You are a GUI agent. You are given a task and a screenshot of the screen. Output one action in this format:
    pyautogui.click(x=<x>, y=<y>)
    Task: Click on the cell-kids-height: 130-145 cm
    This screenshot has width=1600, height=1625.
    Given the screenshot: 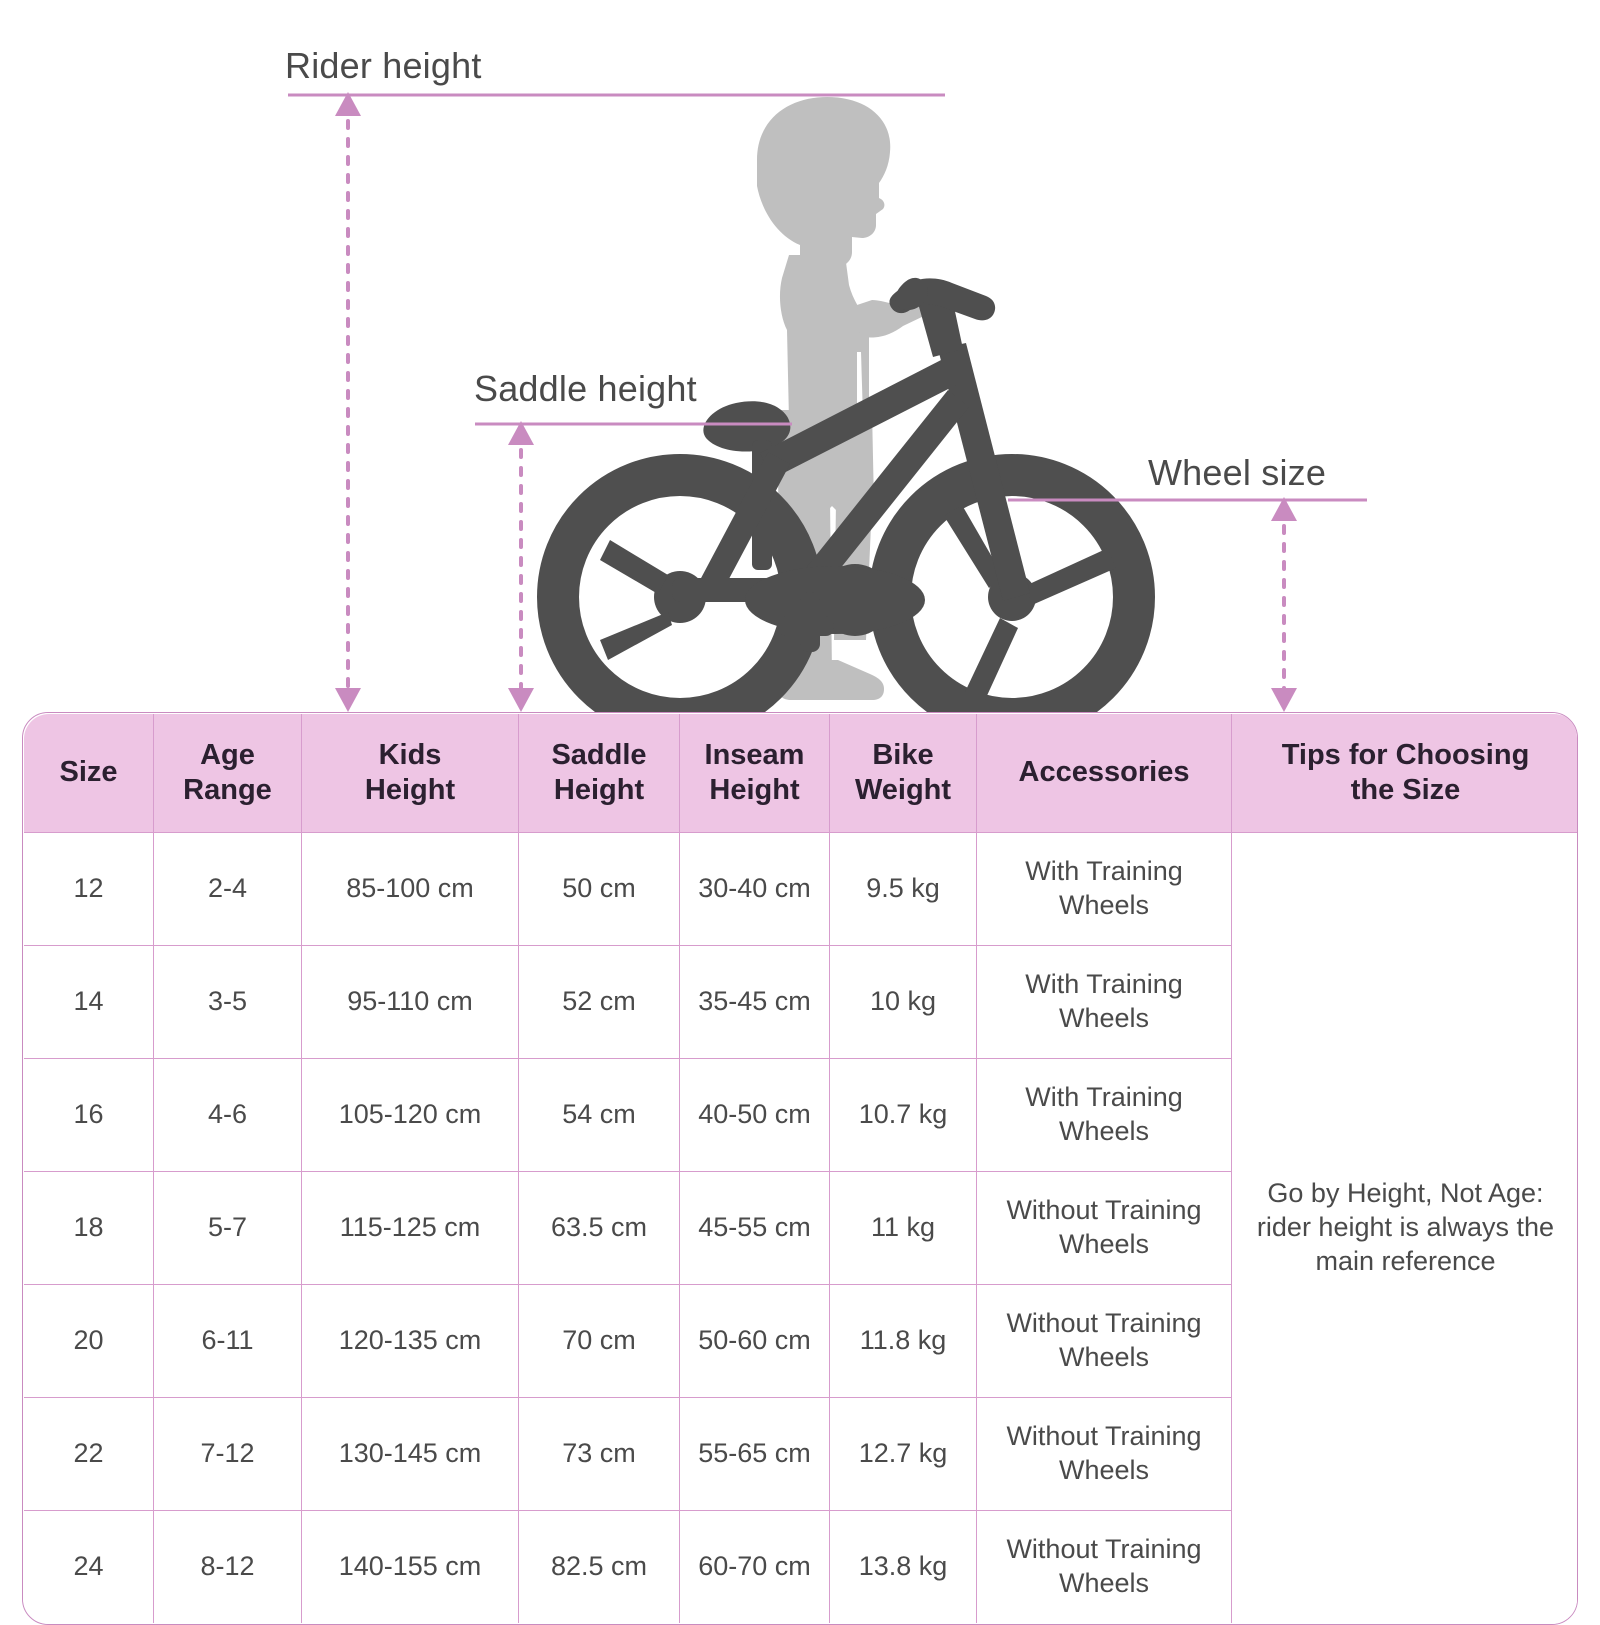 What is the action you would take?
    pyautogui.click(x=410, y=1454)
    